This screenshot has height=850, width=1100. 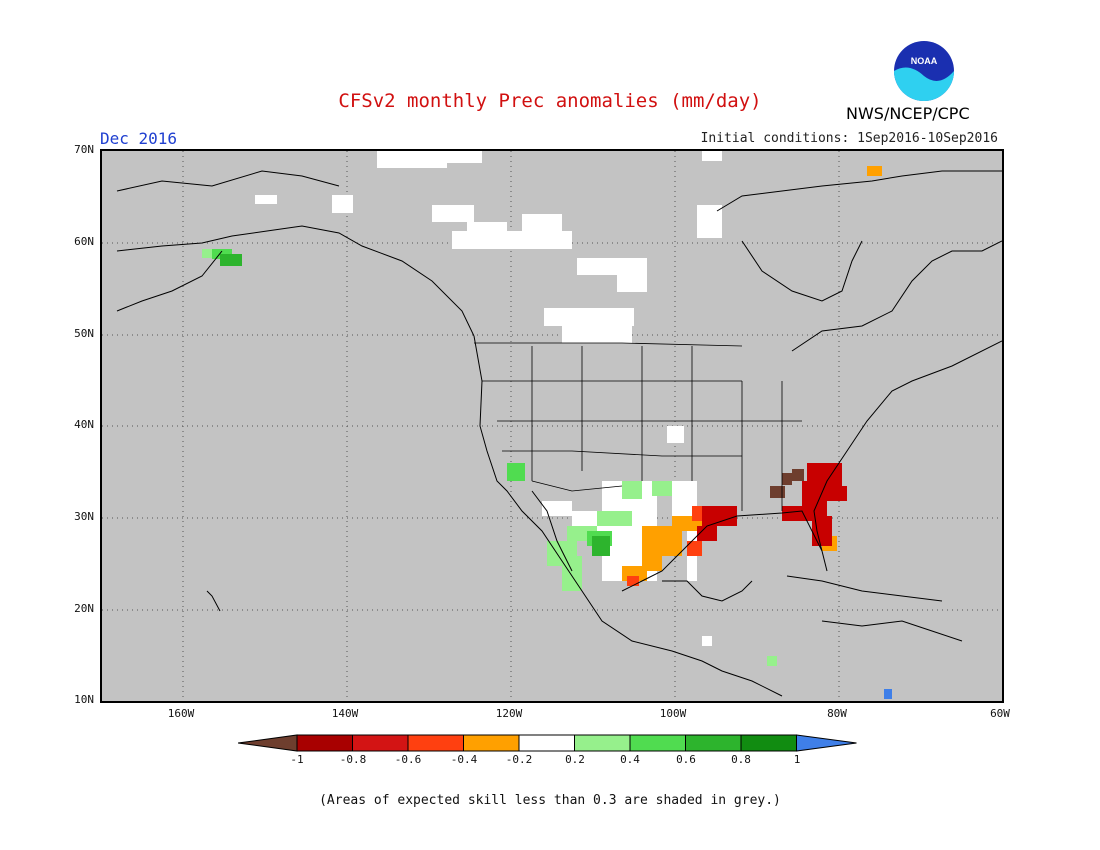 I want to click on lon-label-80w: 80W, so click(x=837, y=713).